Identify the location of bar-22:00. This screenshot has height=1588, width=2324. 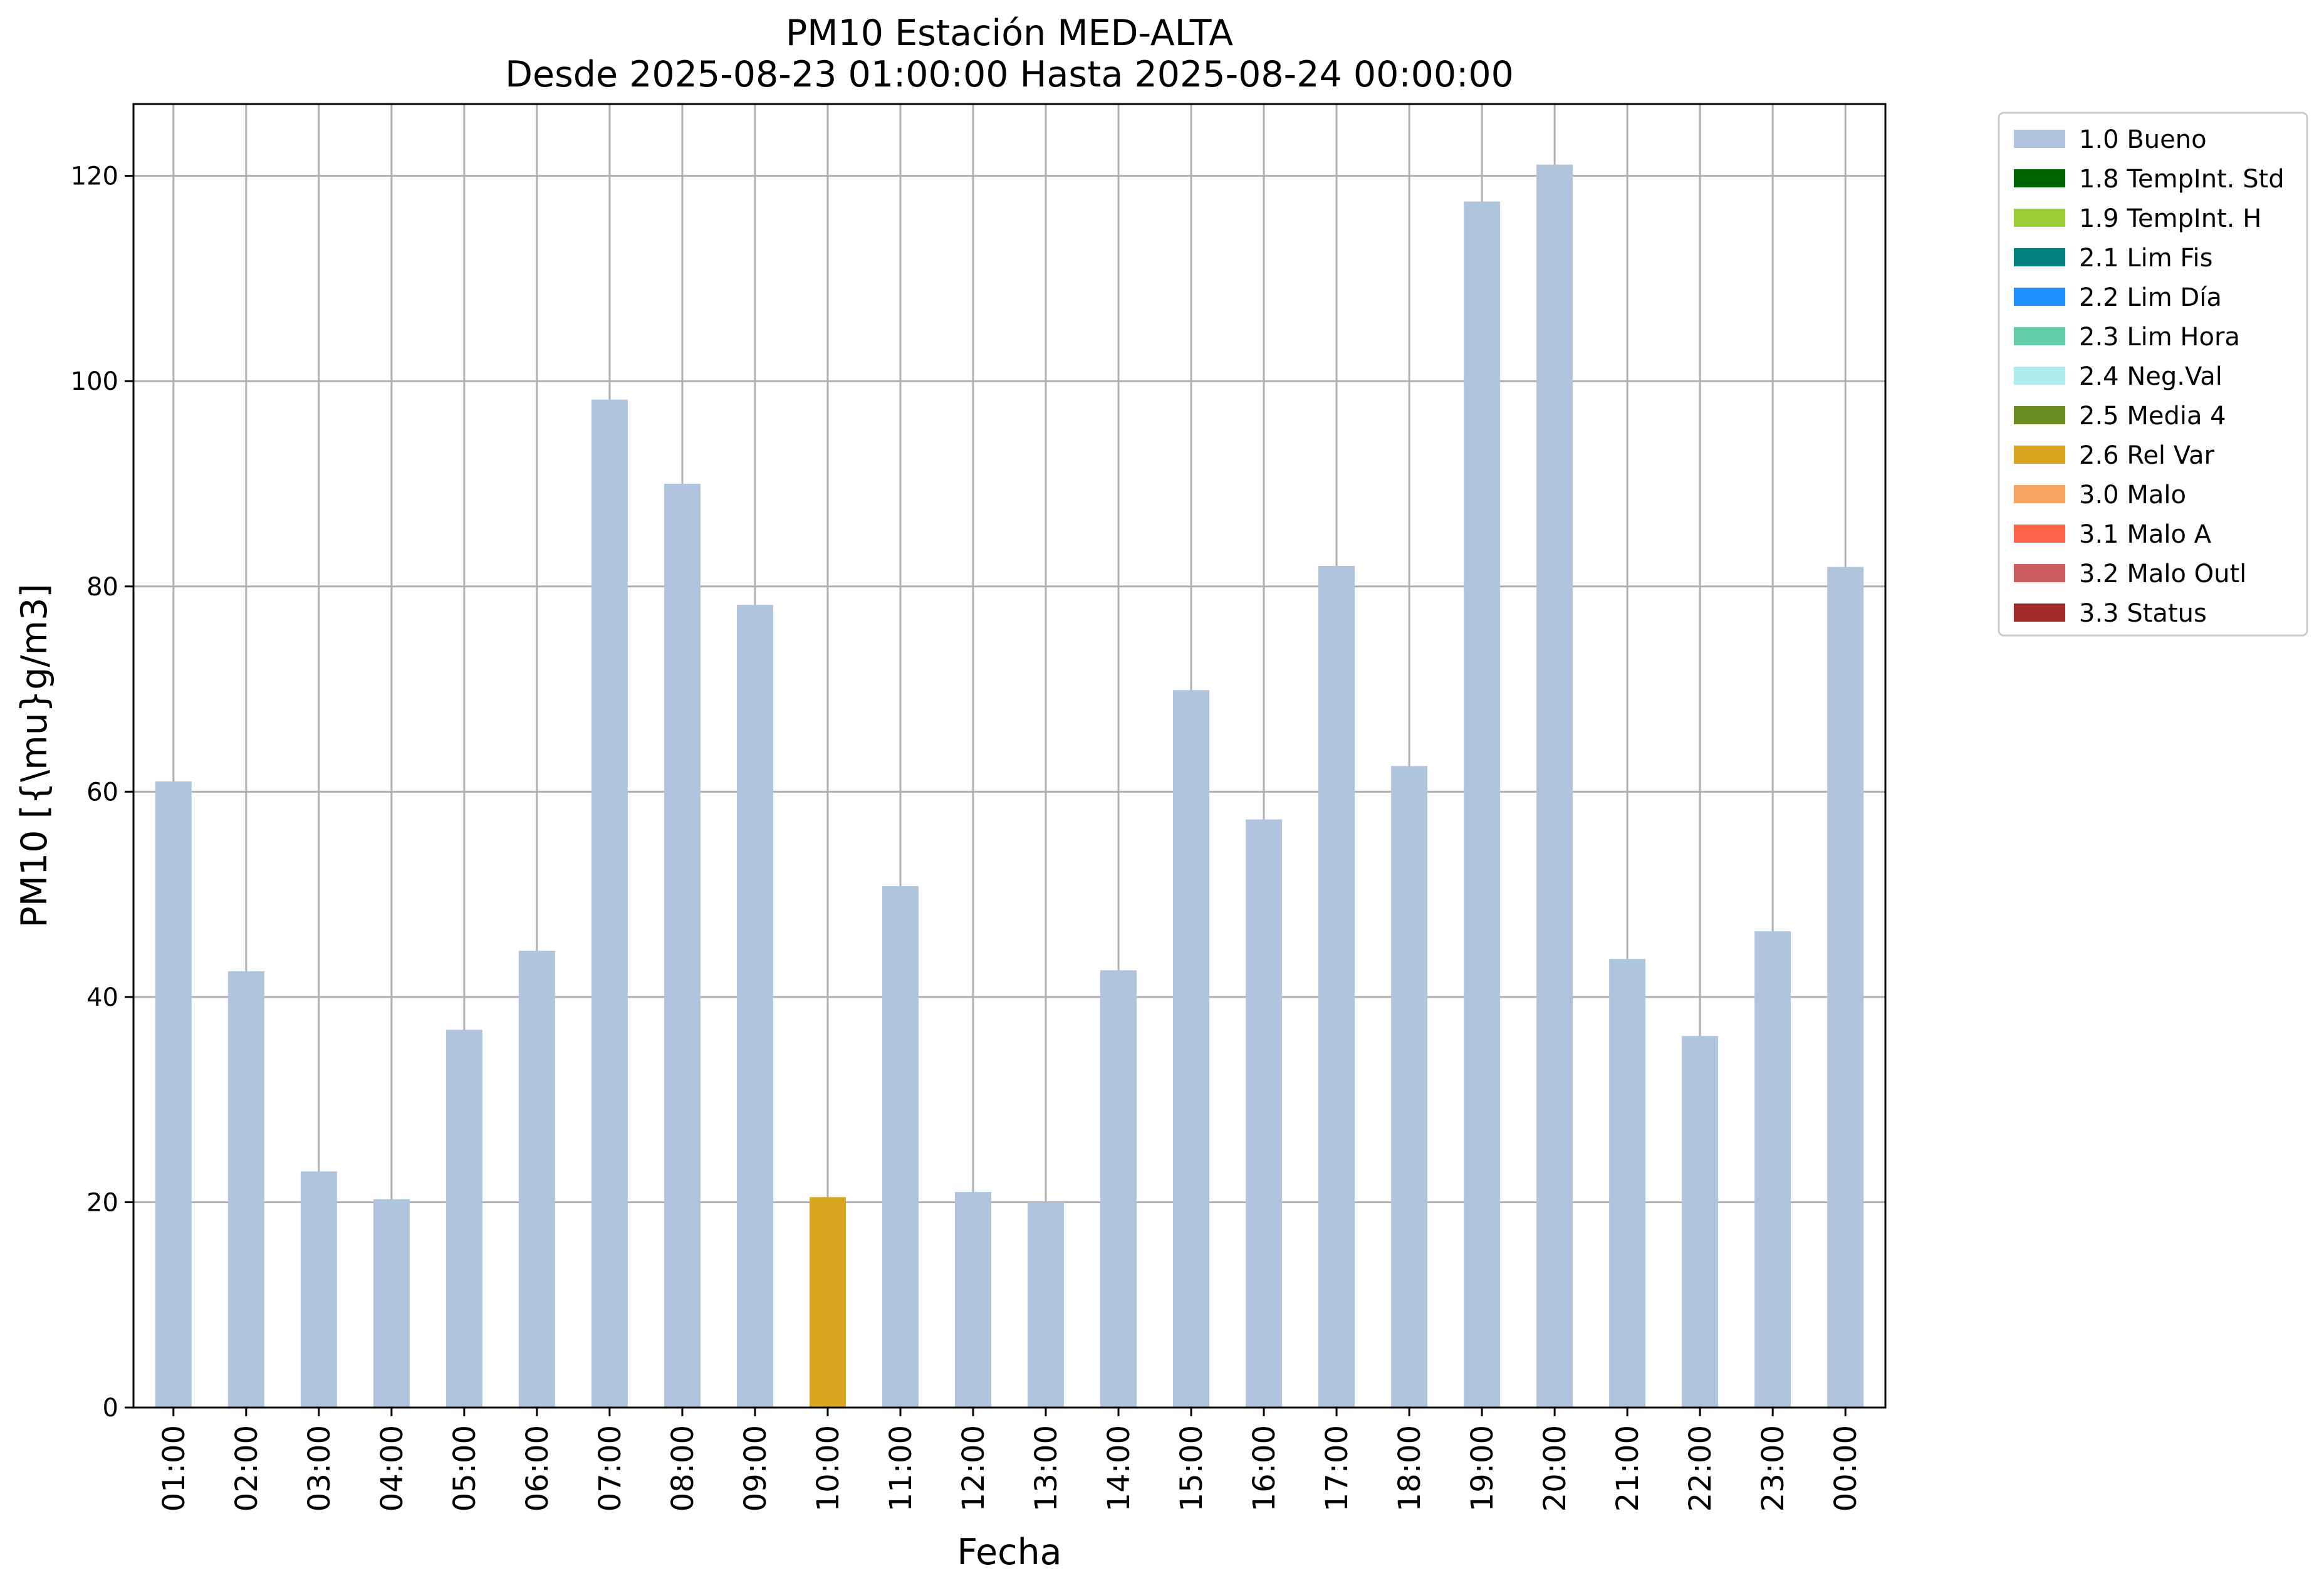
(1700, 1222).